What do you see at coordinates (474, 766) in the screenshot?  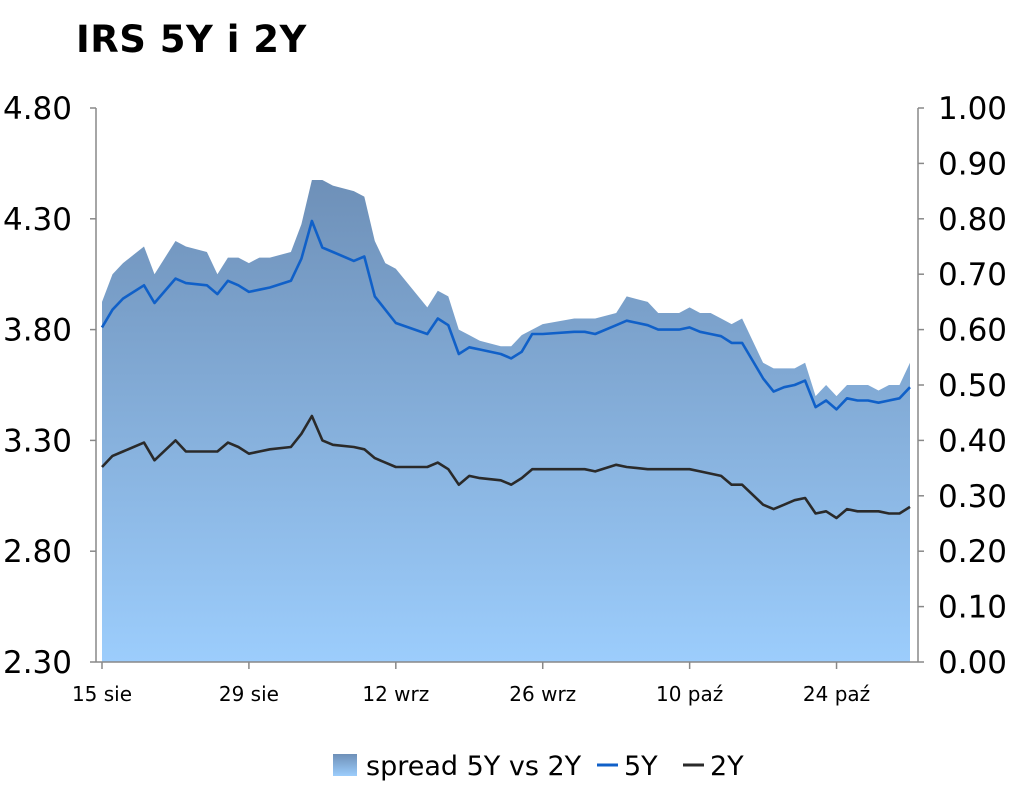 I see `legend-label-spread: spread 5Y vs 2Y` at bounding box center [474, 766].